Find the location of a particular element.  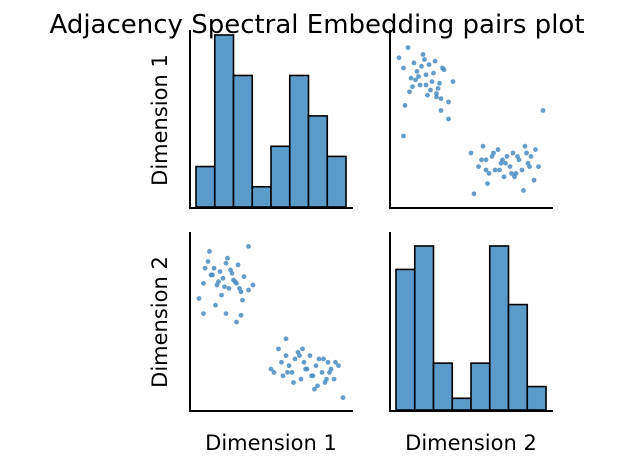

panel-dim2-hist-spines is located at coordinates (471, 322).